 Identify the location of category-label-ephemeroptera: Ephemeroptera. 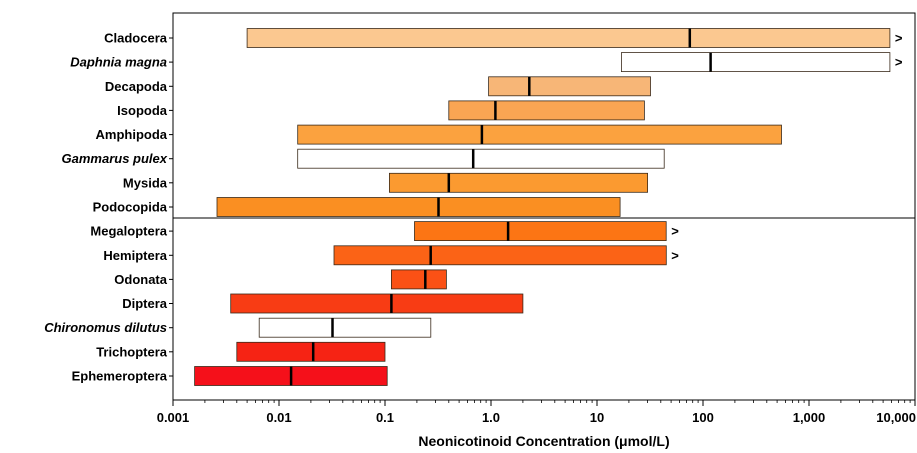
(120, 376).